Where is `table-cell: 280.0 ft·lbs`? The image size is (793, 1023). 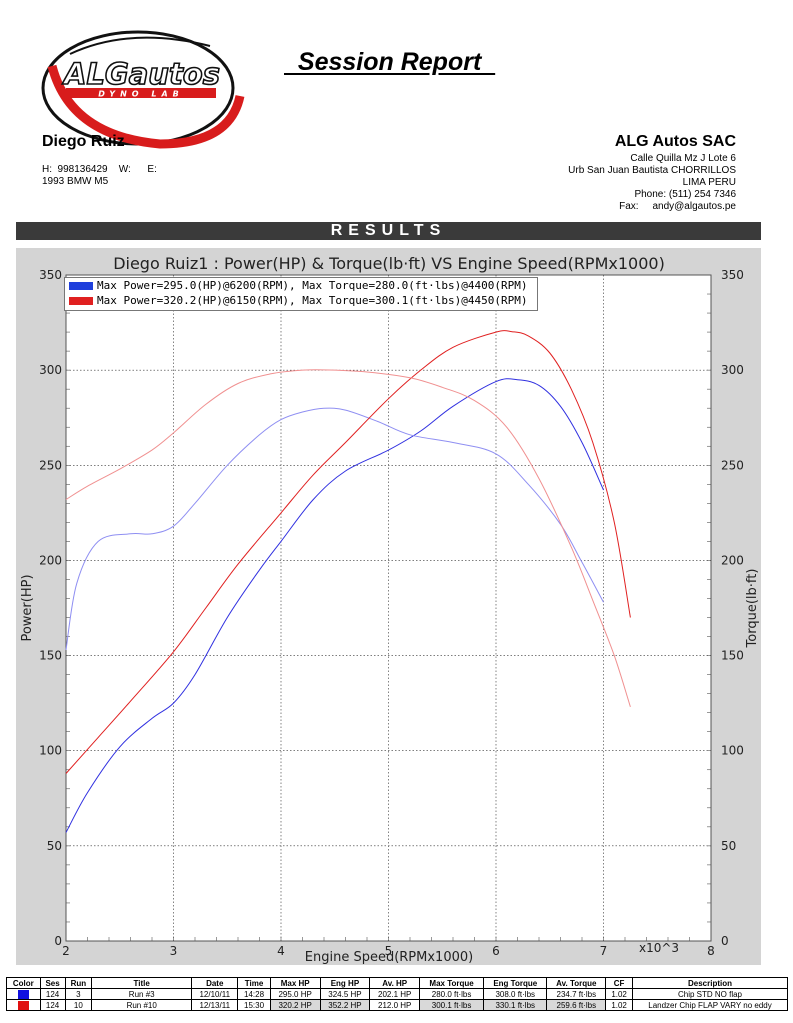
table-cell: 280.0 ft·lbs is located at coordinates (452, 994).